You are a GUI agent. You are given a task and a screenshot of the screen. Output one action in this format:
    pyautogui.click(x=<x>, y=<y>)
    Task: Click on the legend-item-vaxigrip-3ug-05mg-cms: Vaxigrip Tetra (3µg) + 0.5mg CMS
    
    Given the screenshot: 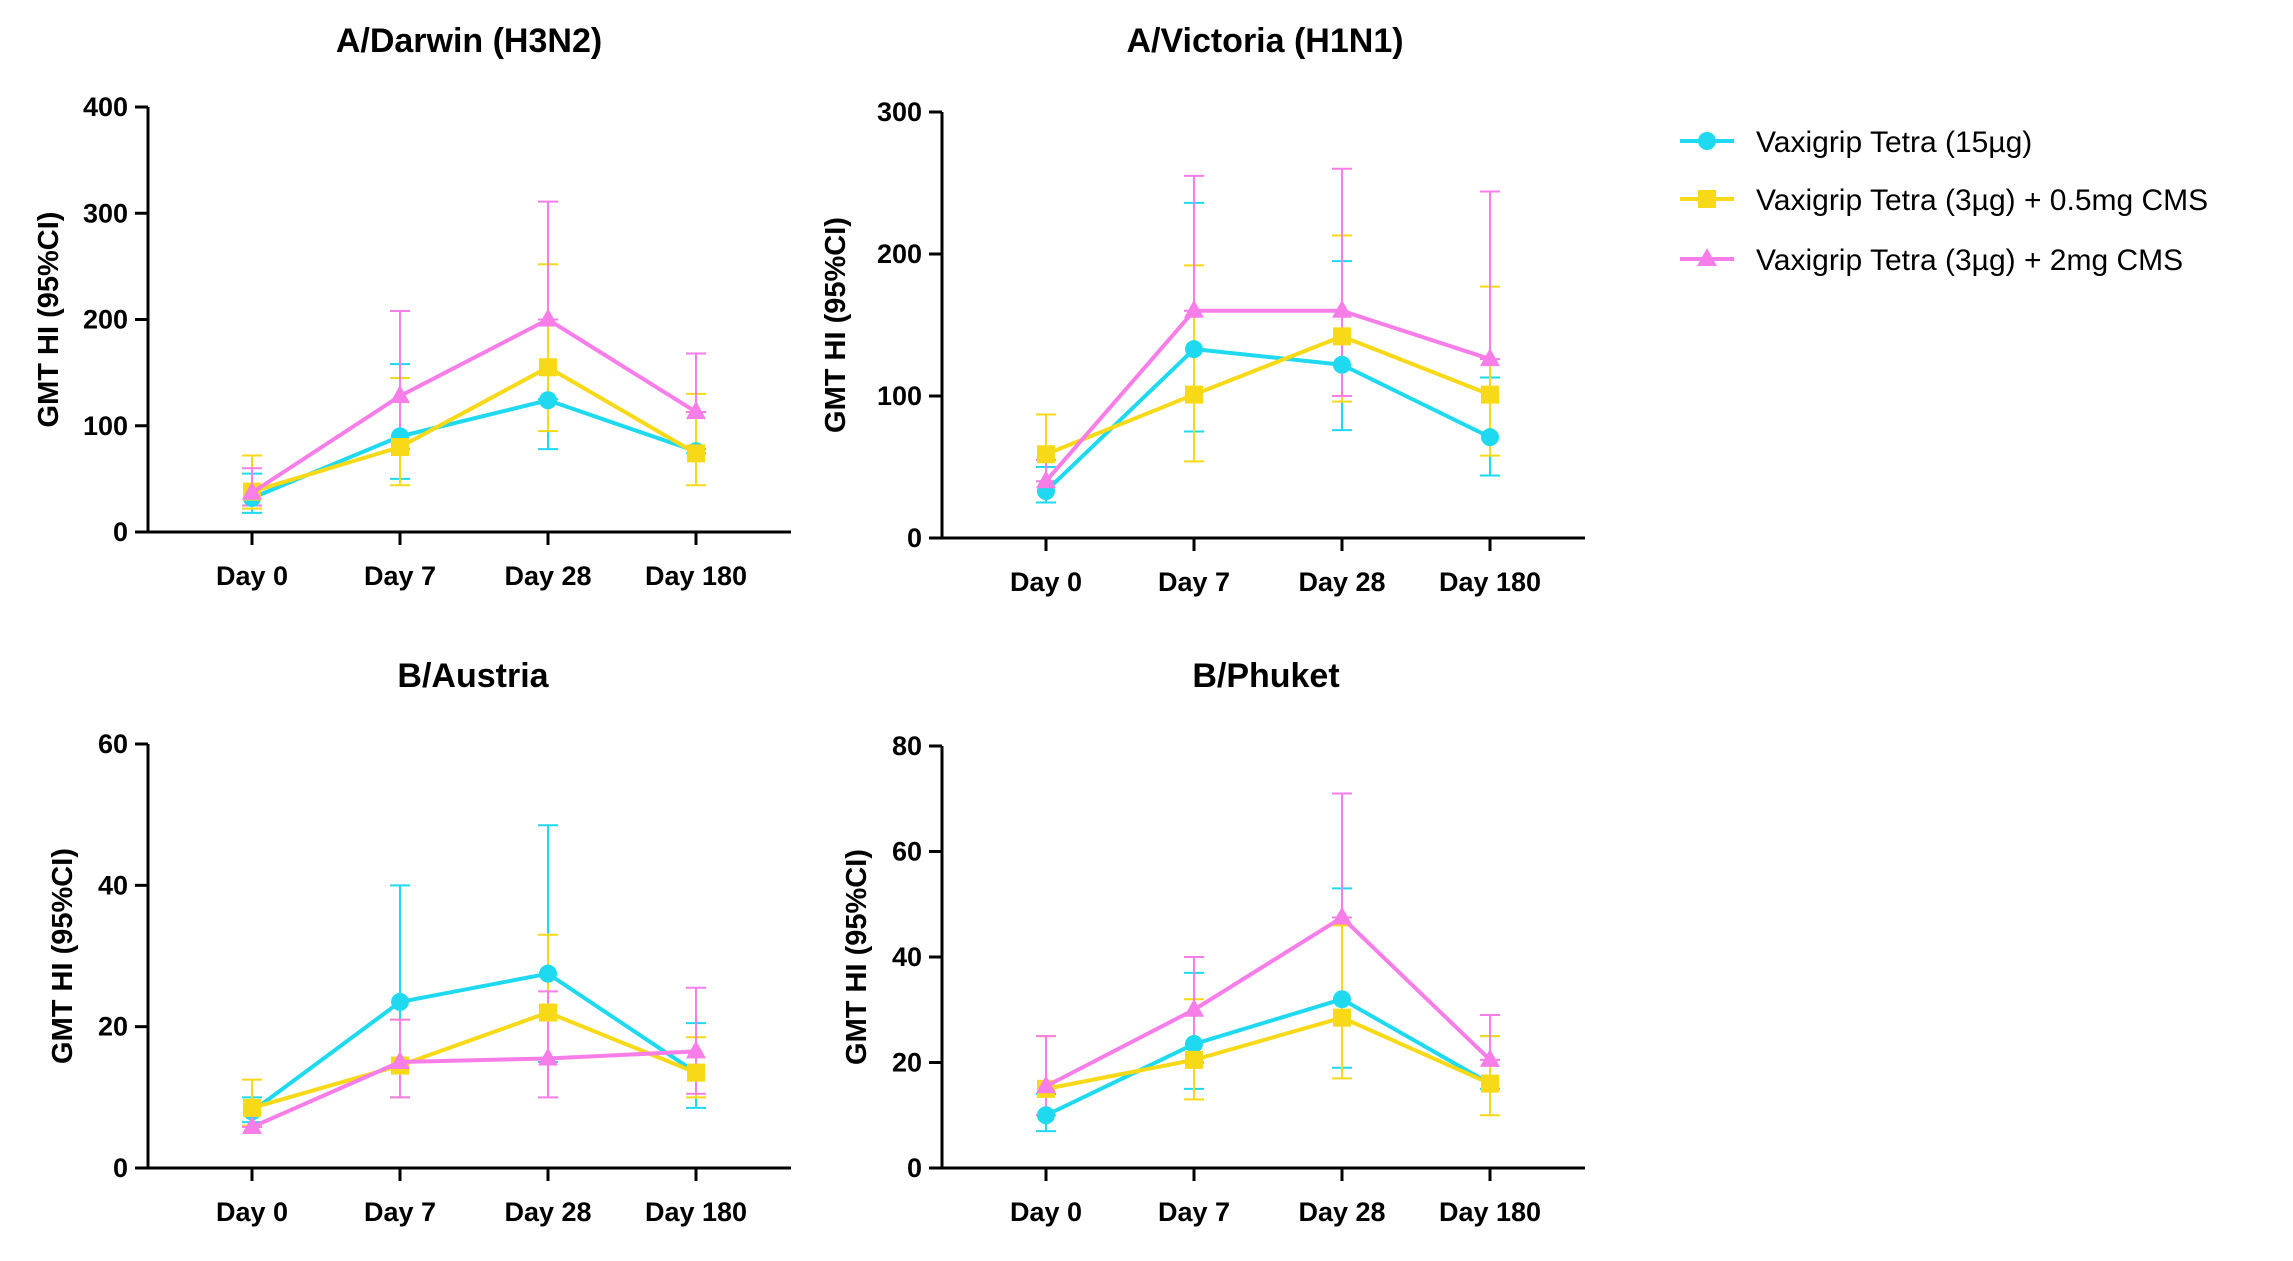 What is the action you would take?
    pyautogui.click(x=1944, y=200)
    